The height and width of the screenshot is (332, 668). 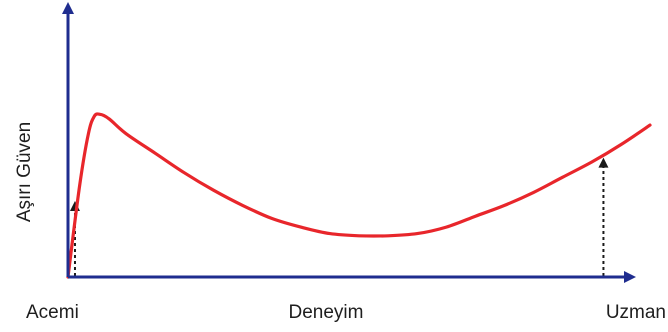 What do you see at coordinates (636, 312) in the screenshot?
I see `x-tick-label-end: Uzman` at bounding box center [636, 312].